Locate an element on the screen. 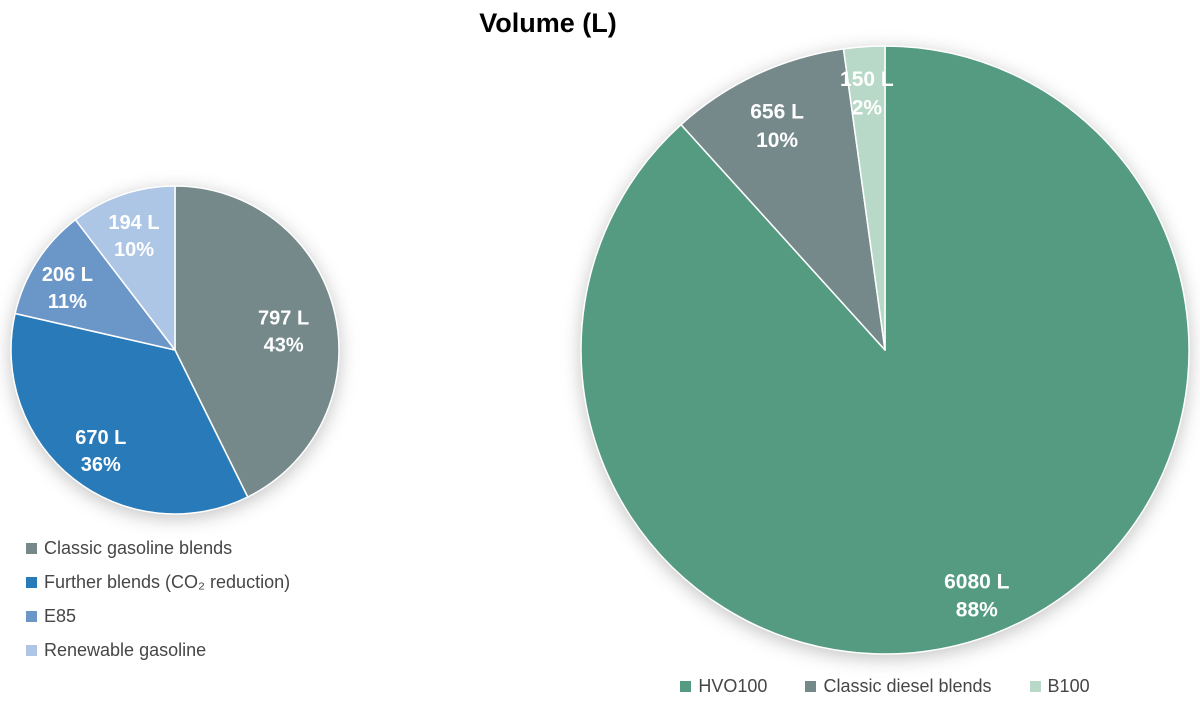 Image resolution: width=1200 pixels, height=718 pixels. pie-slice-classic-diesel-blends is located at coordinates (783, 199).